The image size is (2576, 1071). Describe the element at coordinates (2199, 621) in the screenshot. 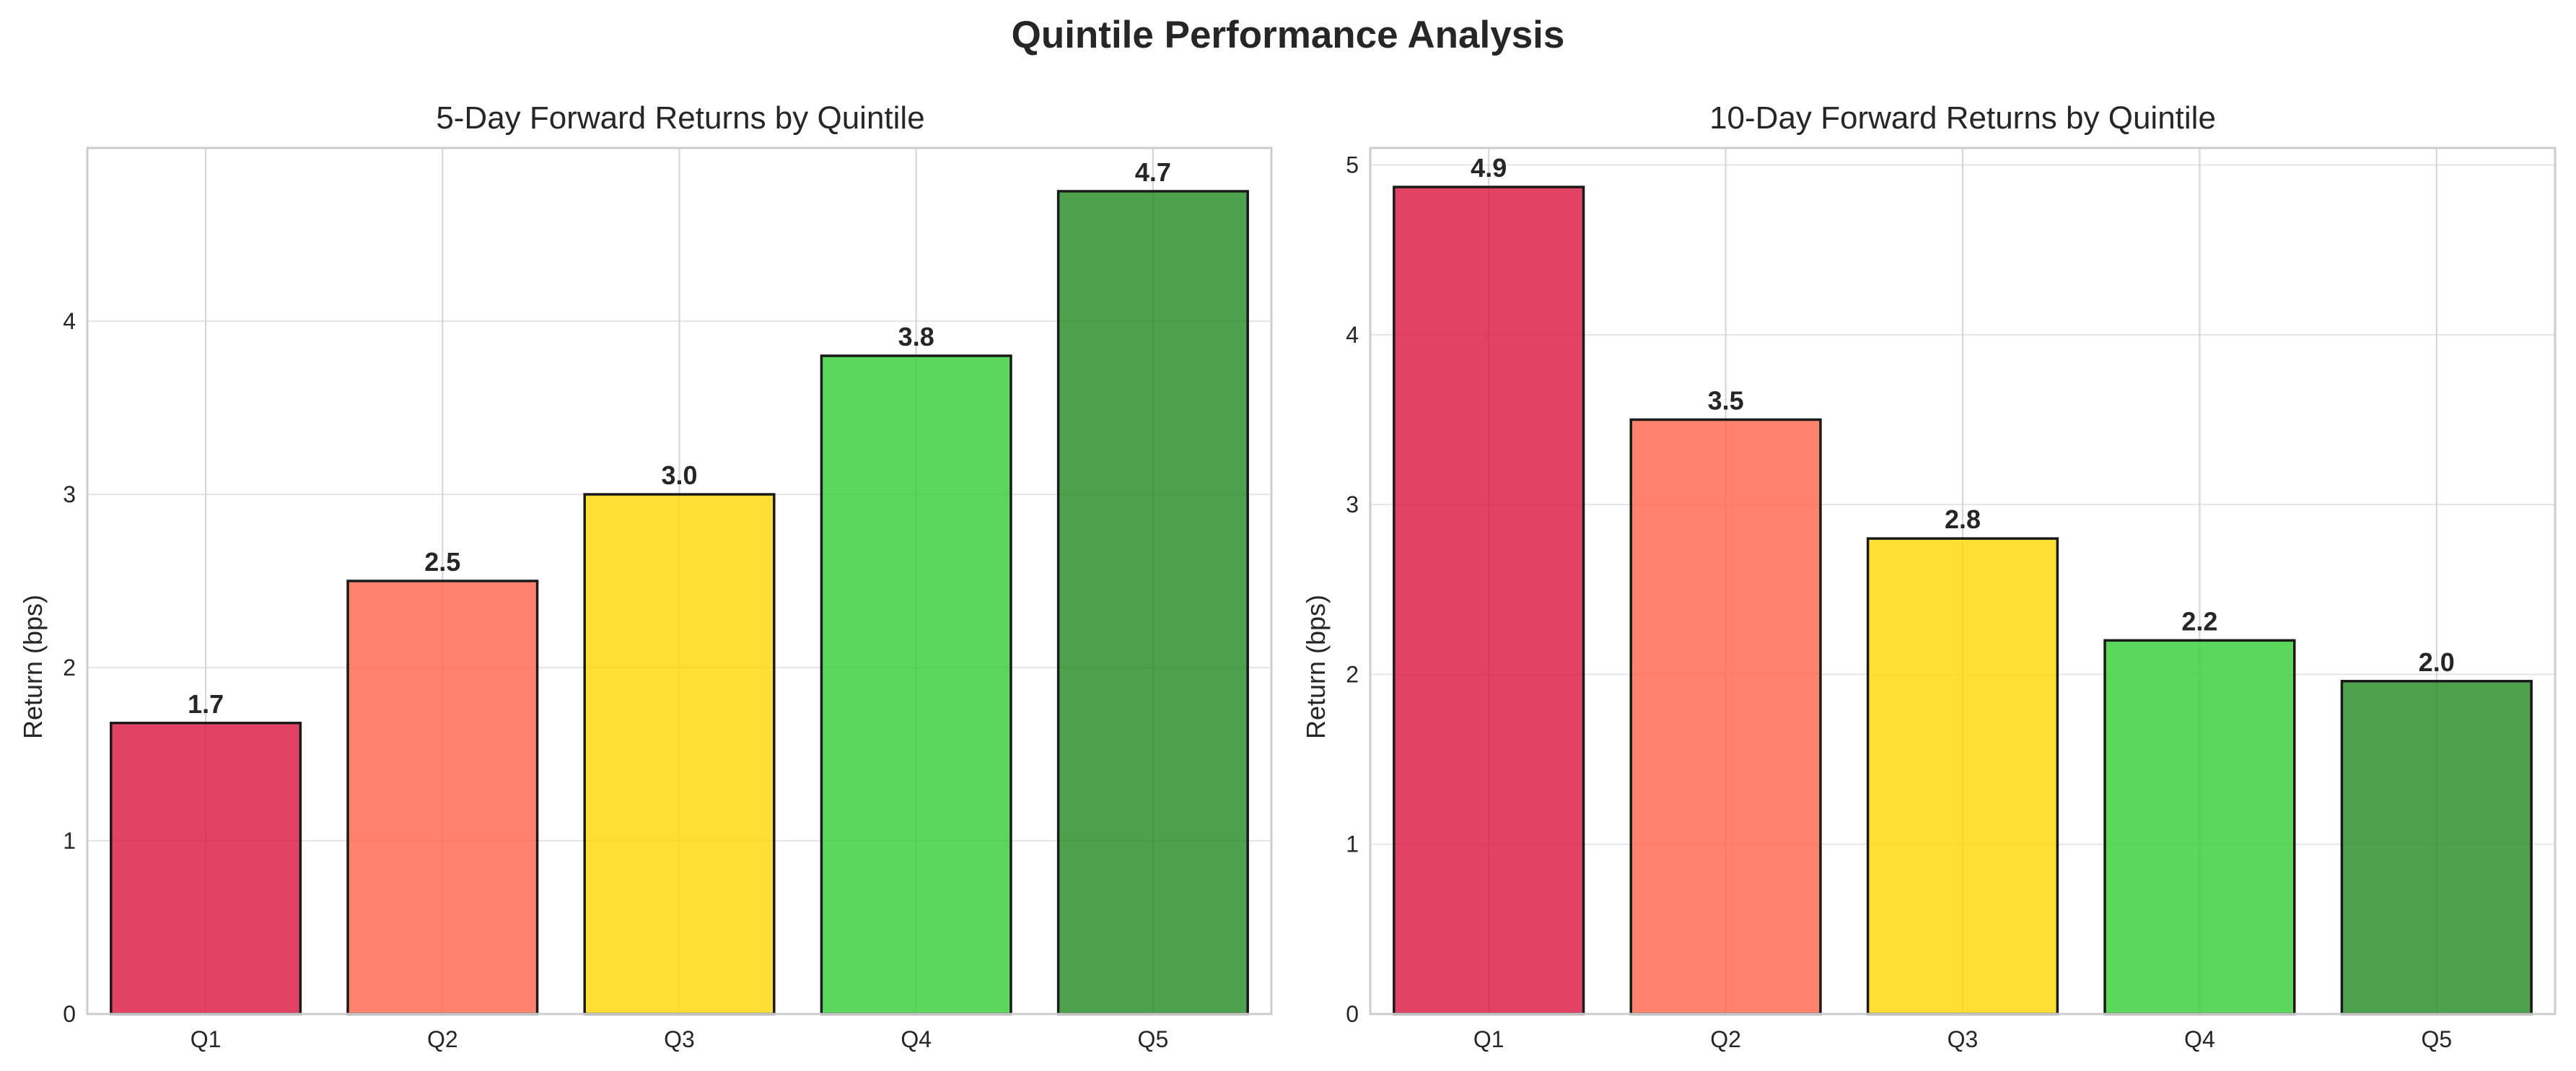

I see `bar-value-label: 2.2` at that location.